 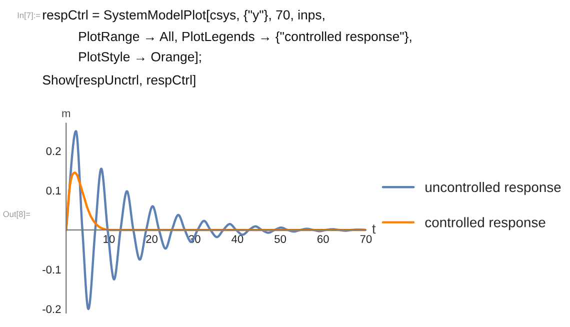 I want to click on x-tick-label: 20, so click(x=152, y=239).